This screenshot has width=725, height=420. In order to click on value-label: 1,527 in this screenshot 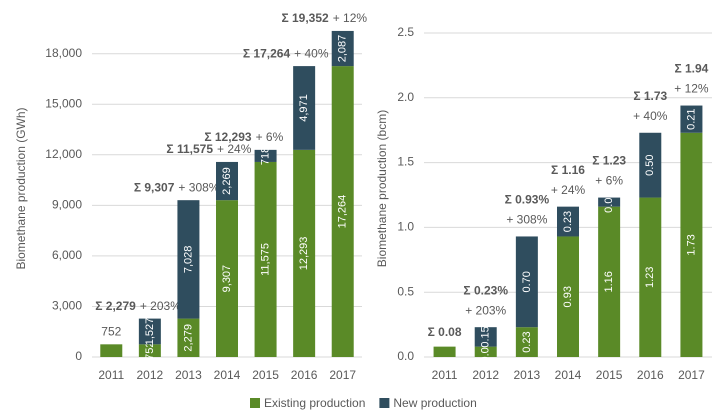, I will do `click(150, 332)`.